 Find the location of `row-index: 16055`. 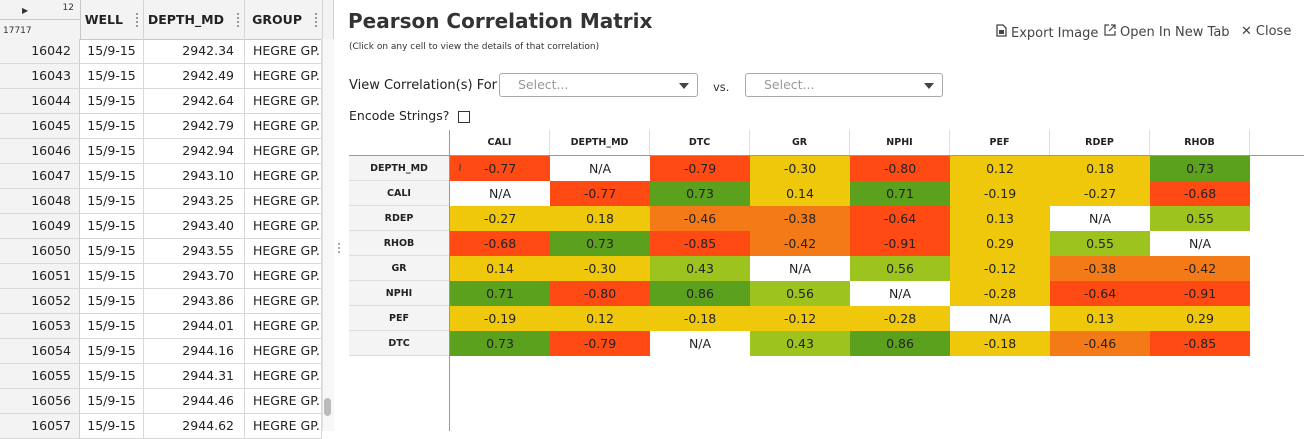

row-index: 16055 is located at coordinates (40, 376).